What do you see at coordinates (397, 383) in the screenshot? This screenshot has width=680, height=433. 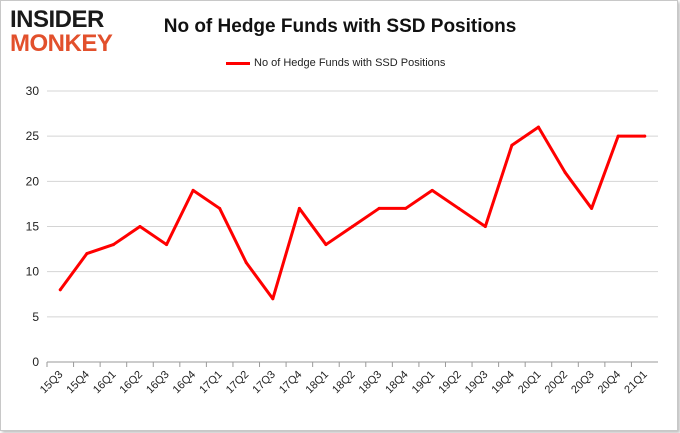 I see `x-tick-label: 18Q4` at bounding box center [397, 383].